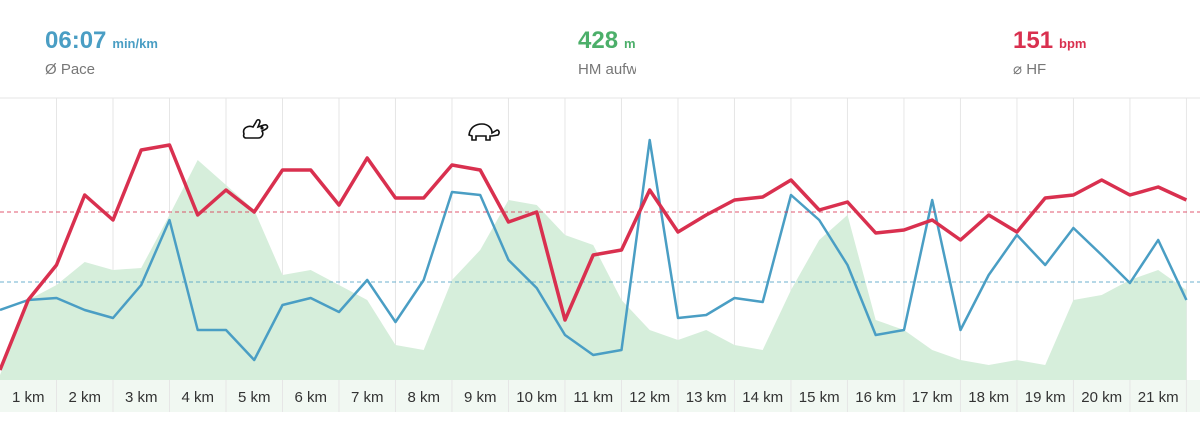  I want to click on x-tick-label: 11 km, so click(593, 397).